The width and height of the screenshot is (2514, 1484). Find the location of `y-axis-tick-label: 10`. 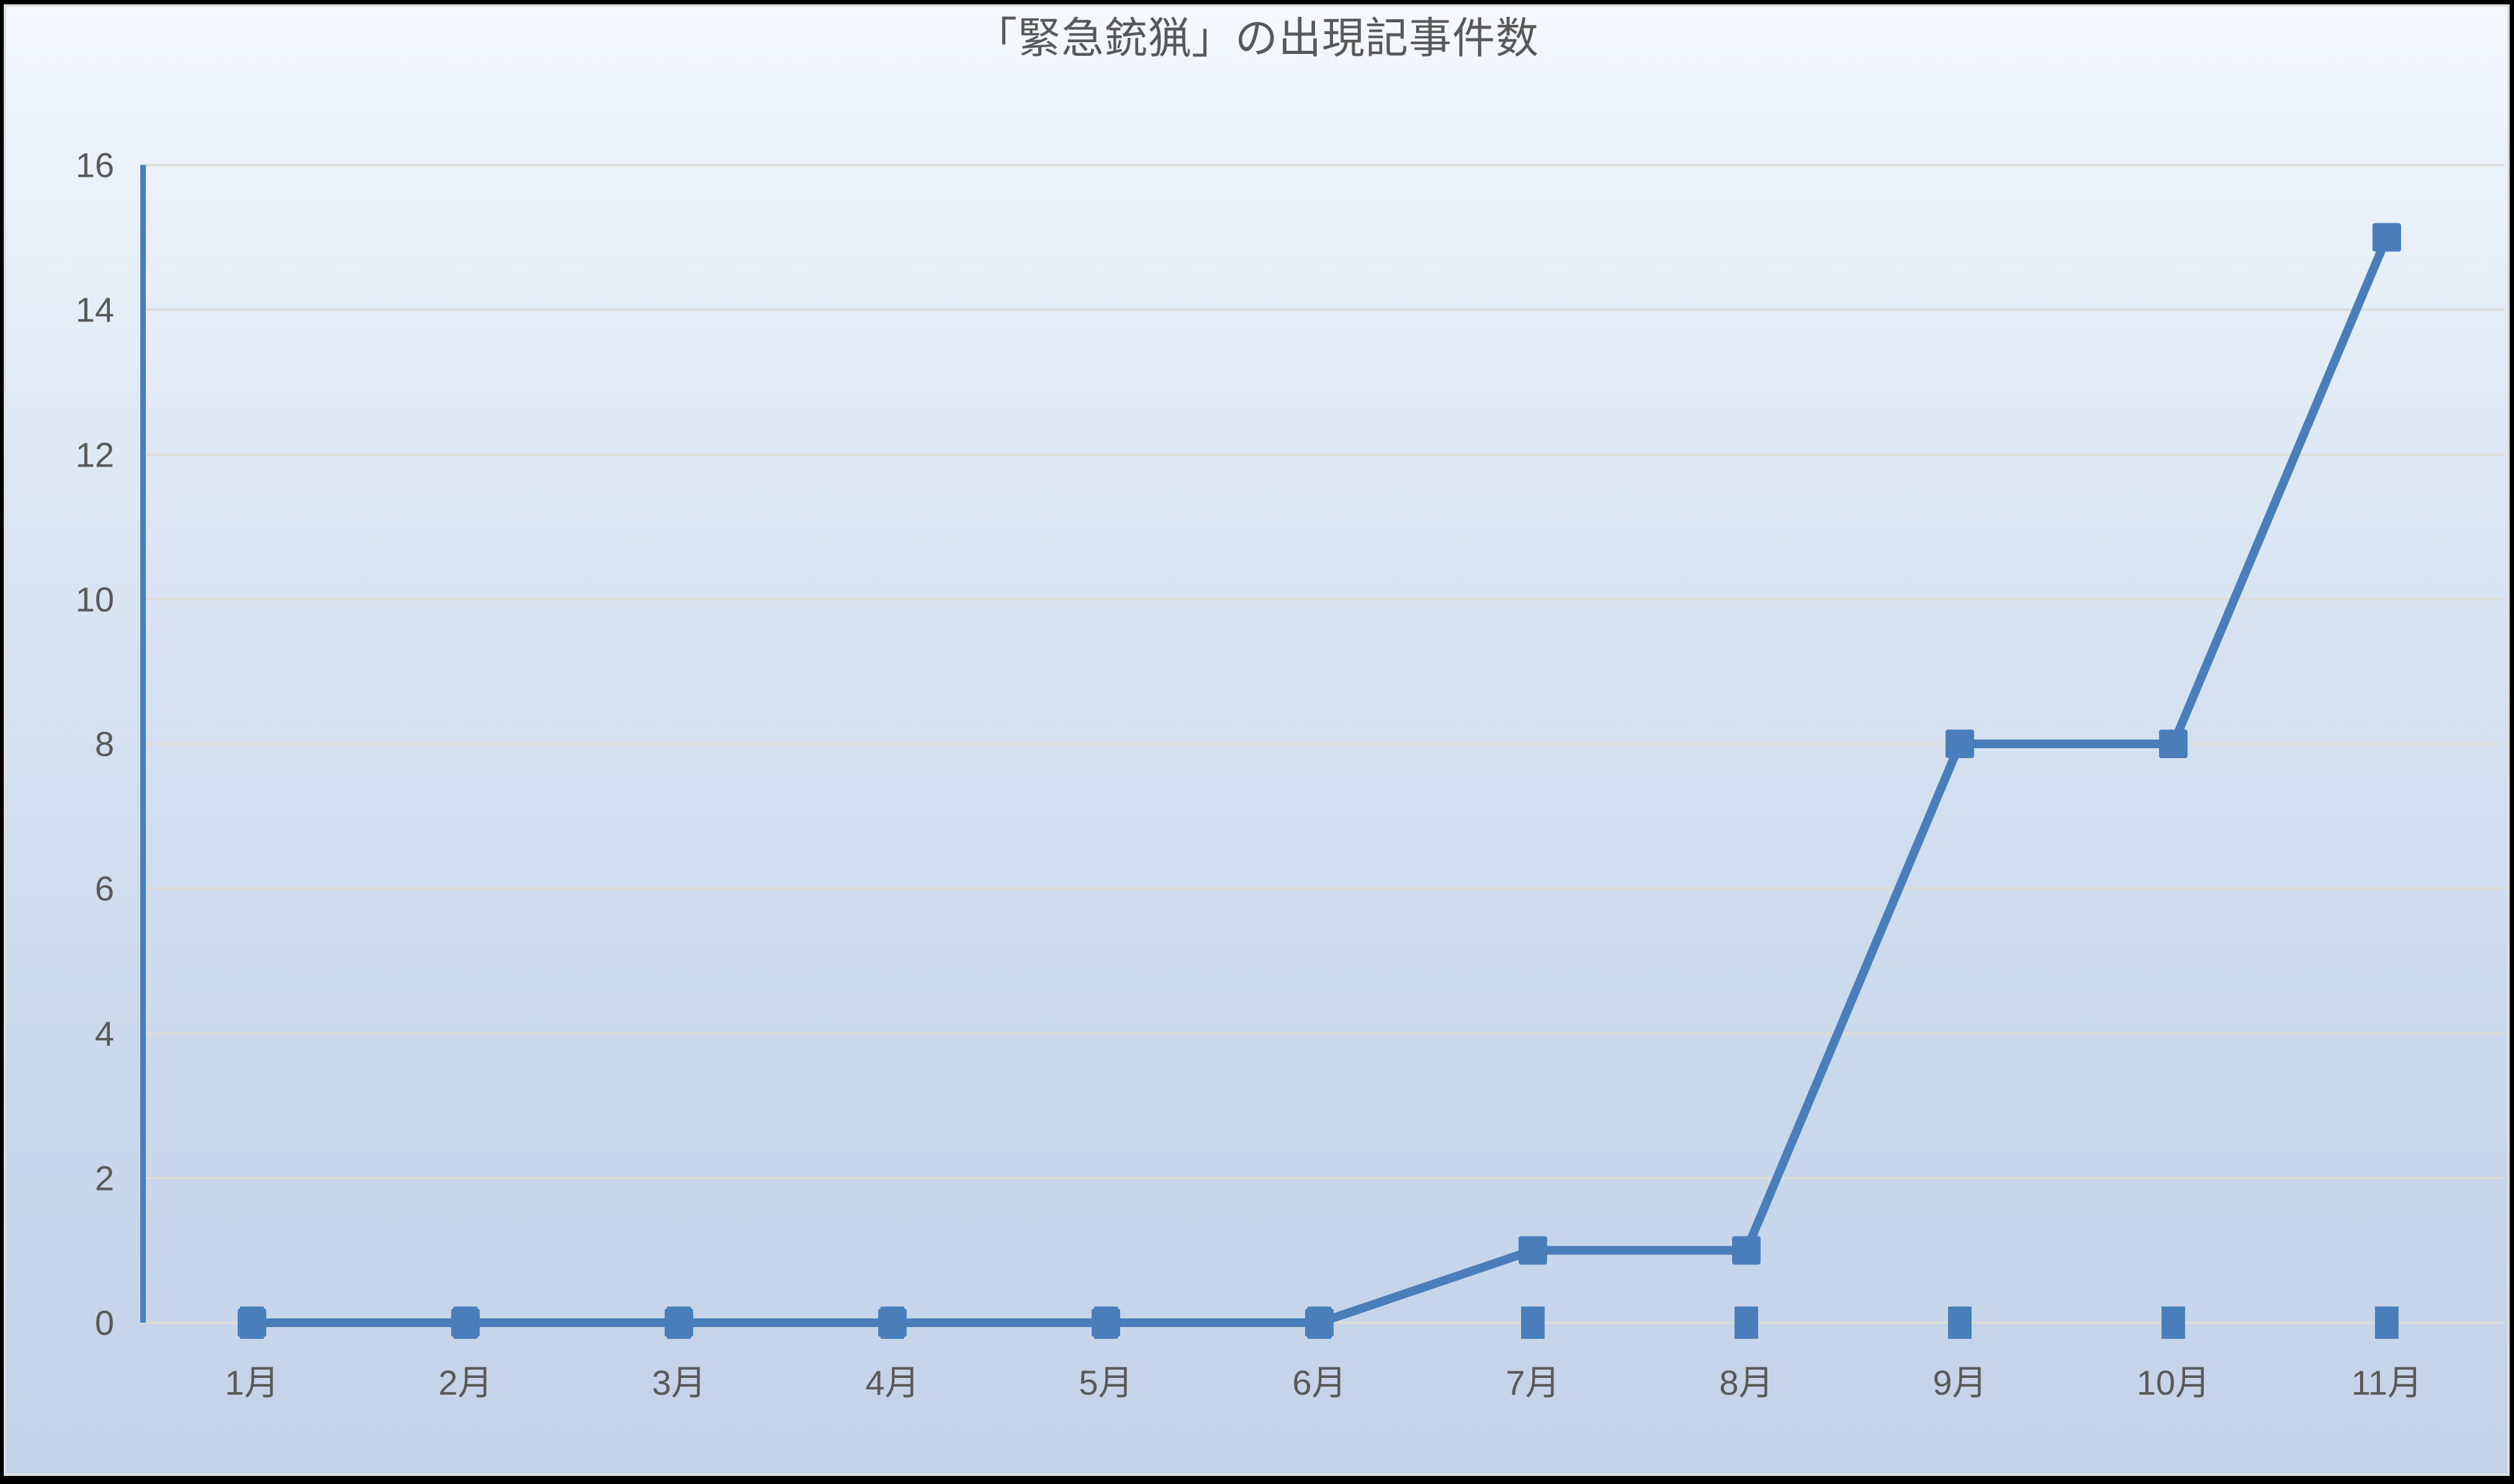

y-axis-tick-label: 10 is located at coordinates (95, 599).